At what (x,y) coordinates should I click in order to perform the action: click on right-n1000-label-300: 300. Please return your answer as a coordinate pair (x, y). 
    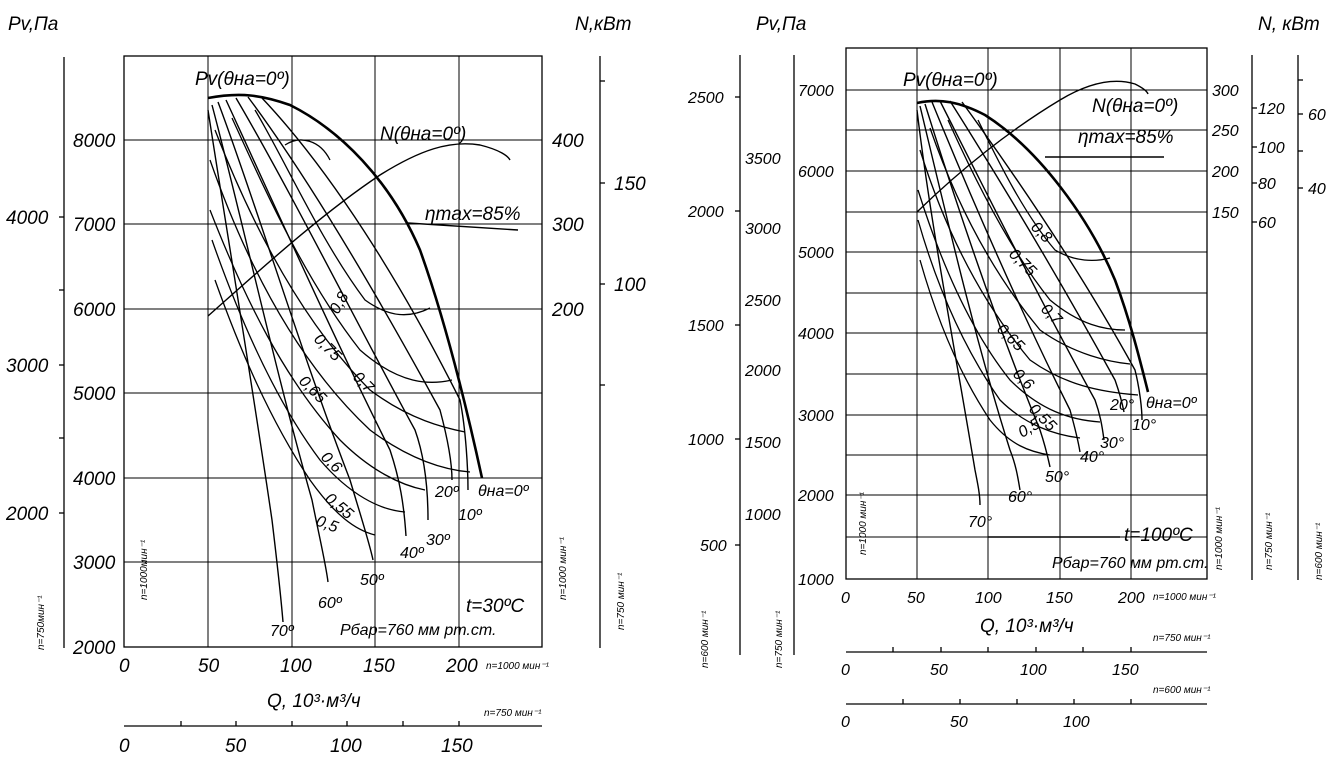
    Looking at the image, I should click on (1225, 91).